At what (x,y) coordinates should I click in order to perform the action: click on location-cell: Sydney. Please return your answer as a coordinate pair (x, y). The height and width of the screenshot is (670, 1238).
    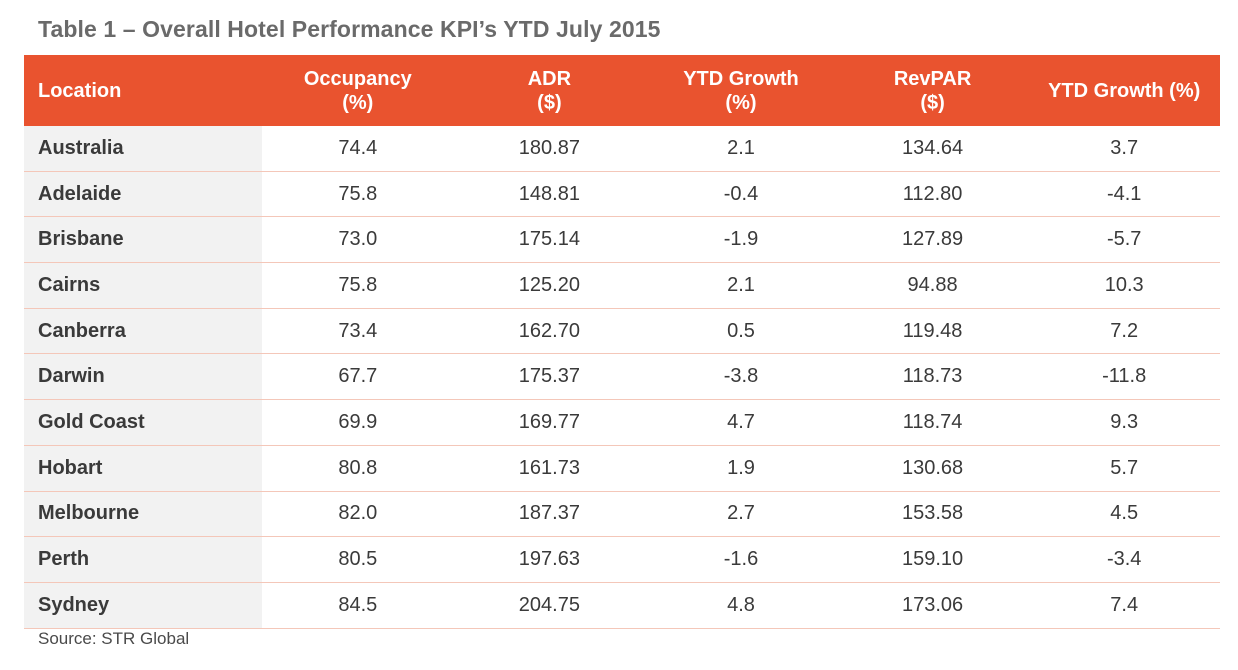
    Looking at the image, I should click on (143, 605).